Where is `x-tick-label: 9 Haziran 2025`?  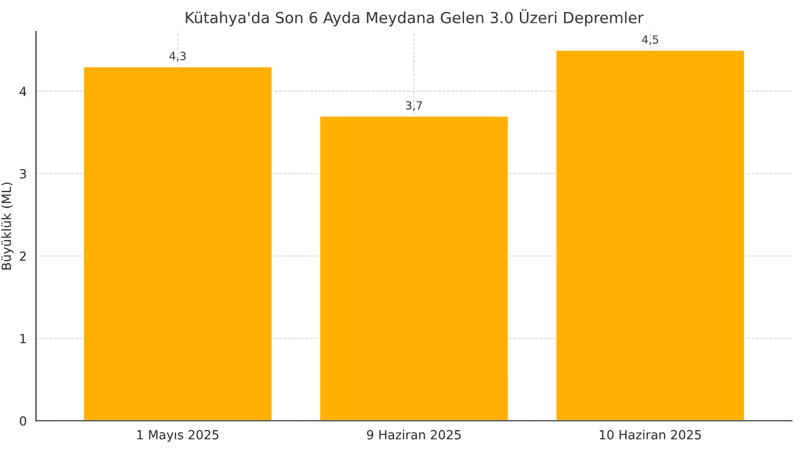 x-tick-label: 9 Haziran 2025 is located at coordinates (414, 435).